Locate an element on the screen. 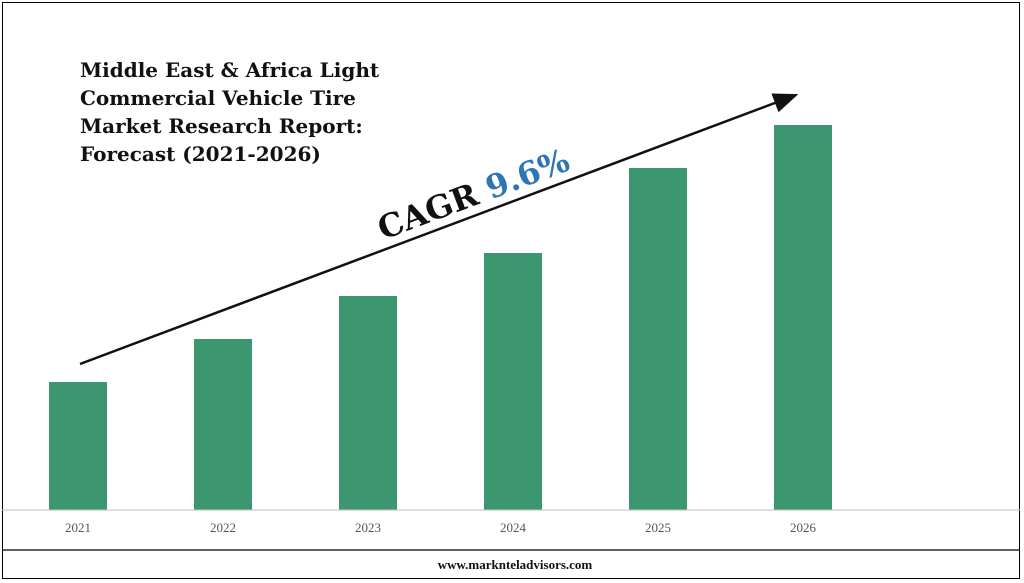 This screenshot has width=1024, height=583. bar-2024 is located at coordinates (513, 381).